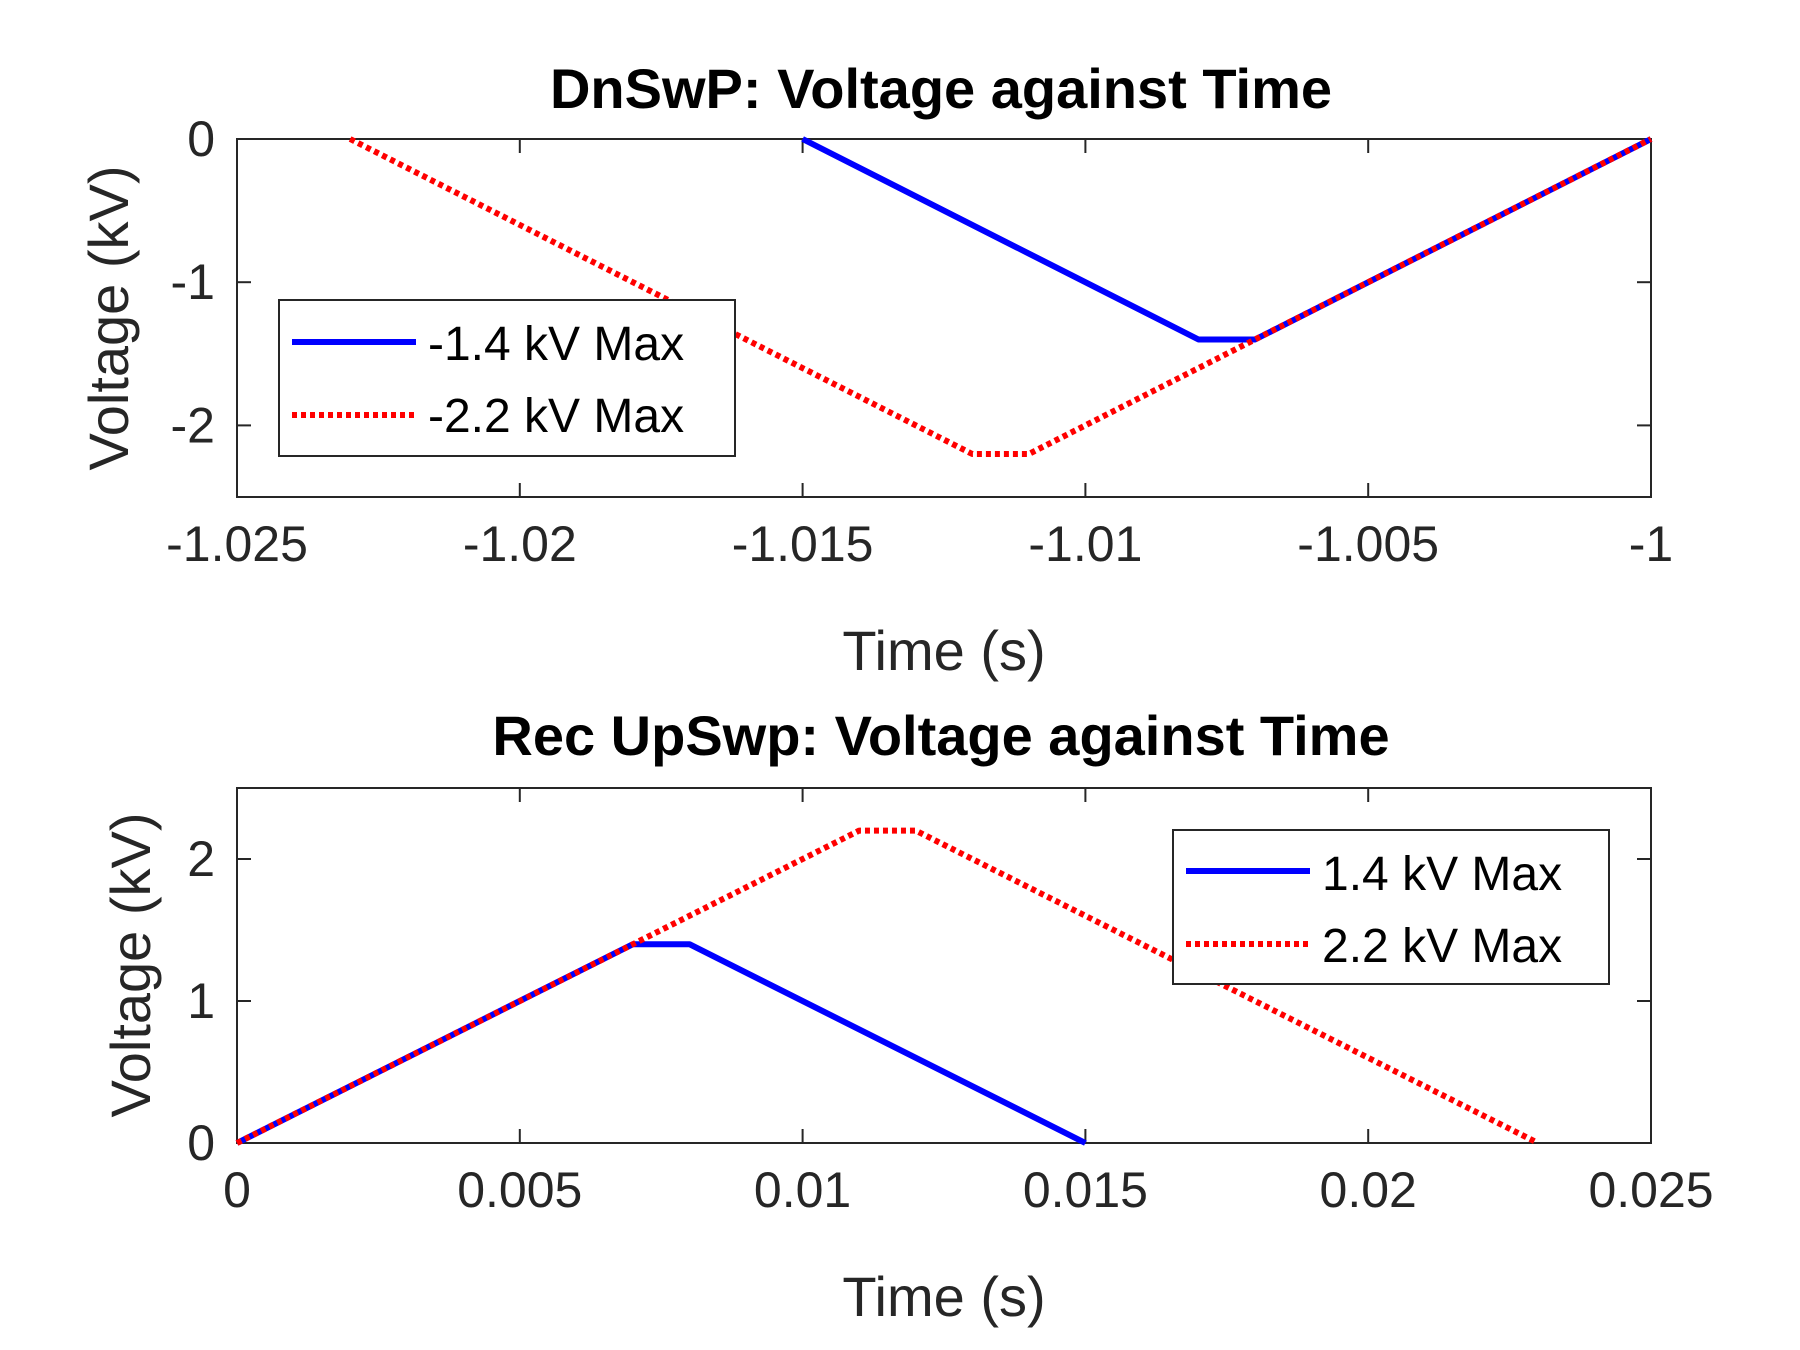 This screenshot has width=1800, height=1350. I want to click on x-tick-labels: 0 0.005 0.01 0.015 0.02 0.025, so click(968, 1190).